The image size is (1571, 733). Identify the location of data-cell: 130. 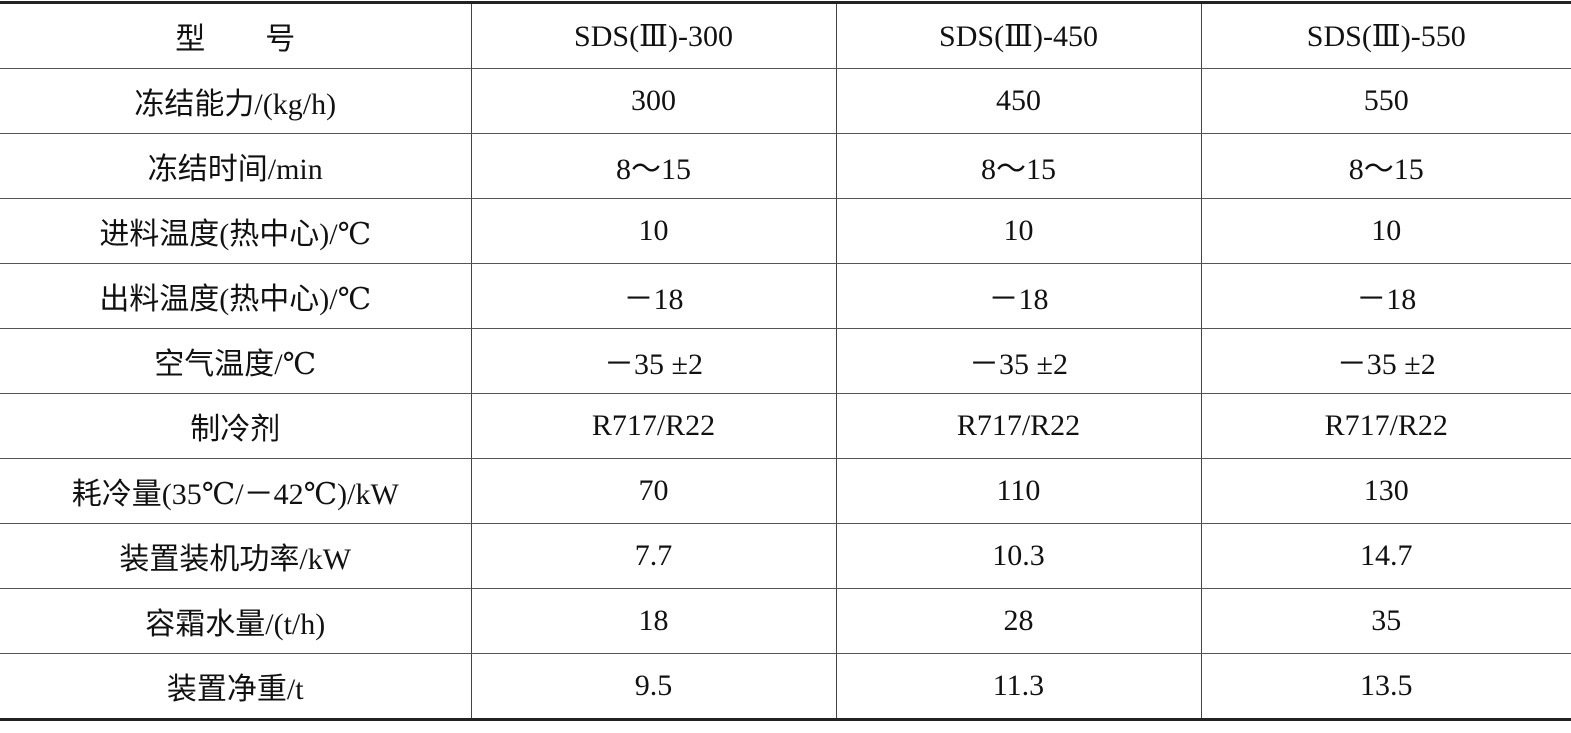
(1385, 491).